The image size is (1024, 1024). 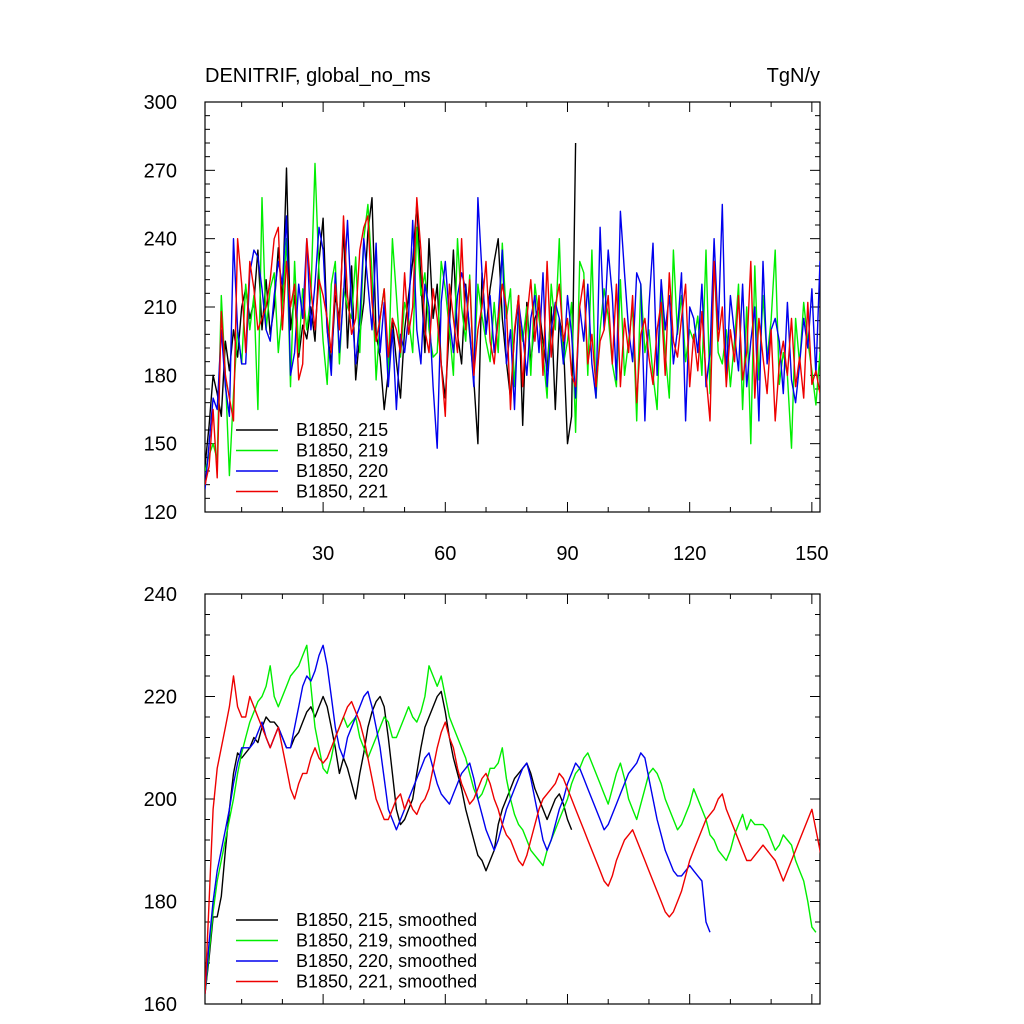 What do you see at coordinates (160, 171) in the screenshot?
I see `y-tick-label: 270` at bounding box center [160, 171].